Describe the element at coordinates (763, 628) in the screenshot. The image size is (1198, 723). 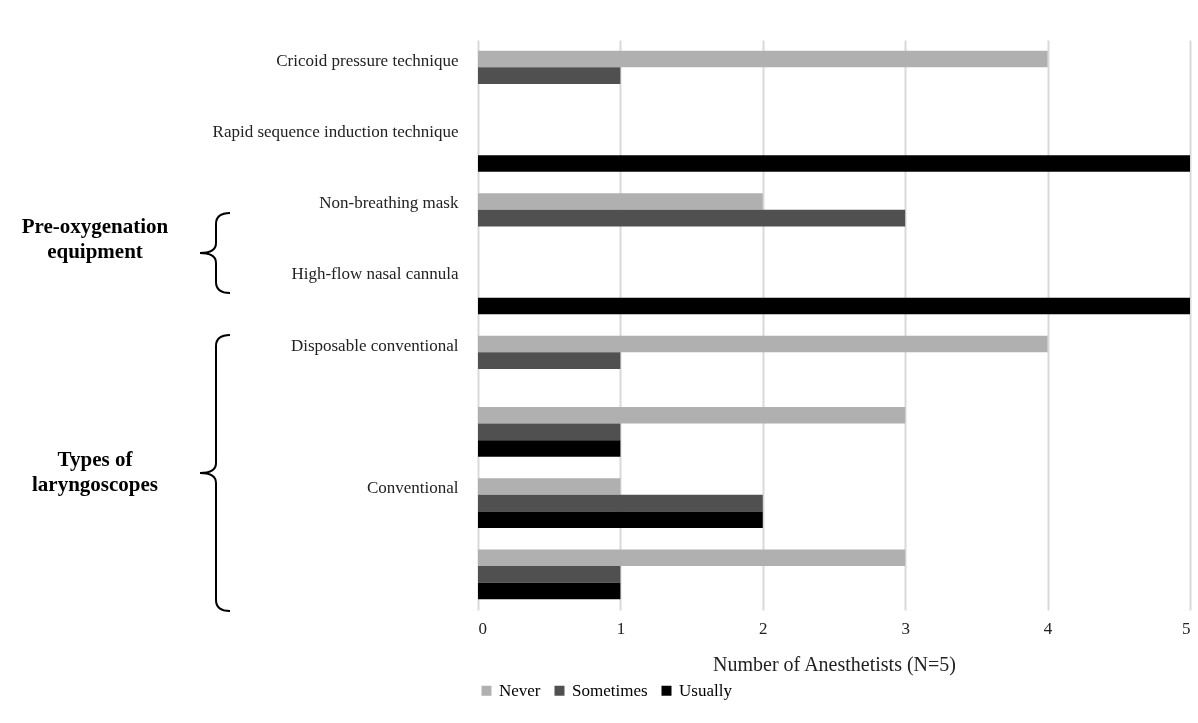
I see `x-tick-label: 2` at that location.